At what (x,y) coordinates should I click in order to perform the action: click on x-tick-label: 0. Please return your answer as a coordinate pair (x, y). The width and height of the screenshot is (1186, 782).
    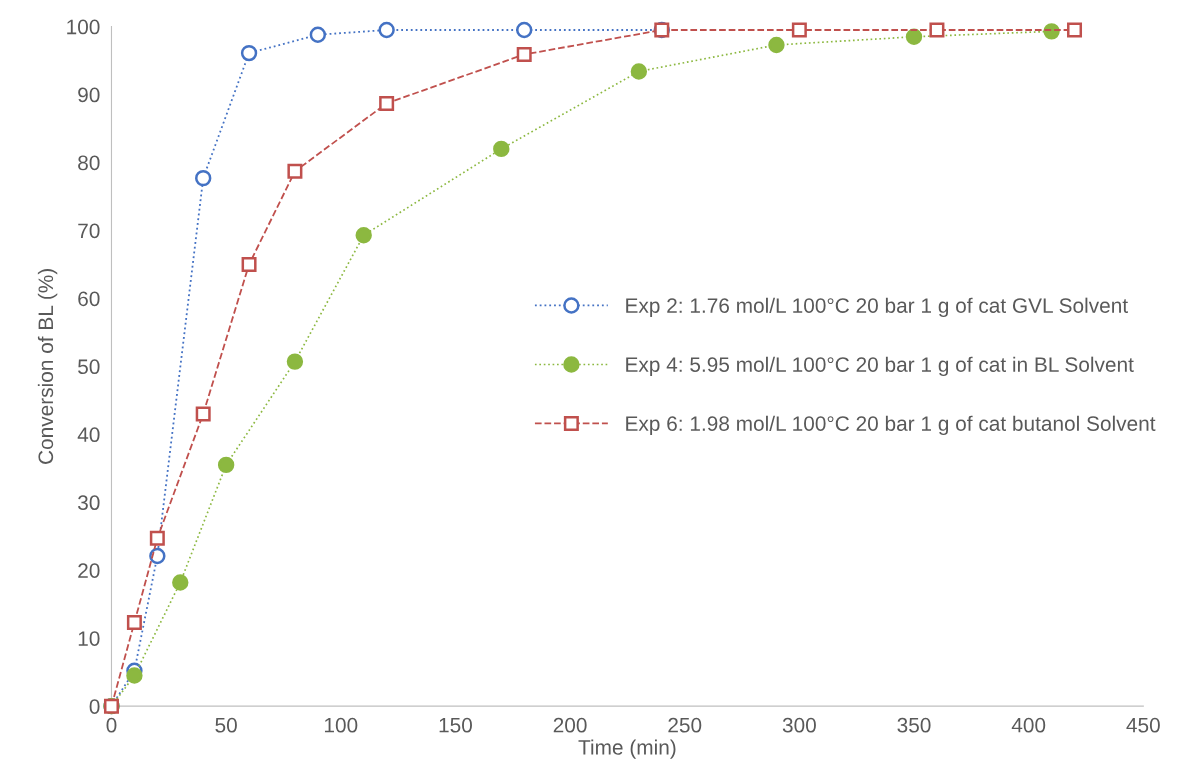
    Looking at the image, I should click on (111, 725).